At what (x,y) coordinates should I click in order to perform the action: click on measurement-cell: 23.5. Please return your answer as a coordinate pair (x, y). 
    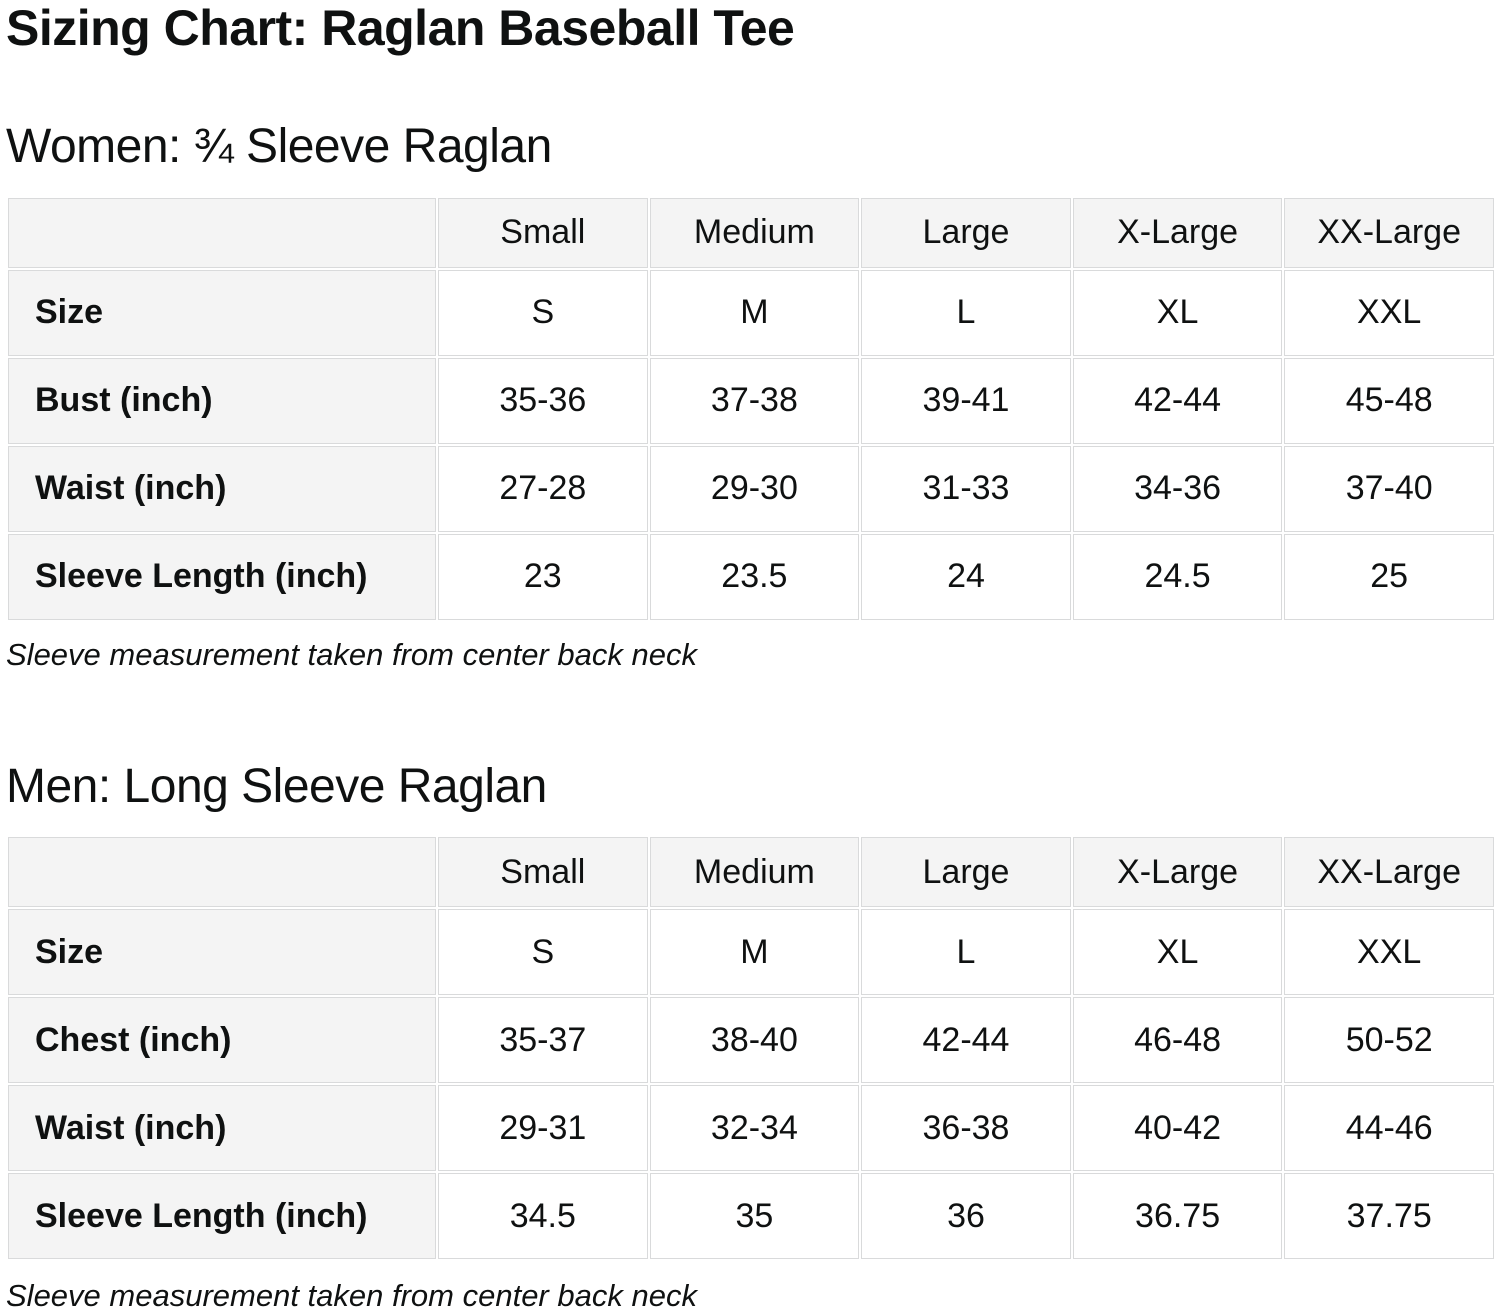
    Looking at the image, I should click on (754, 576).